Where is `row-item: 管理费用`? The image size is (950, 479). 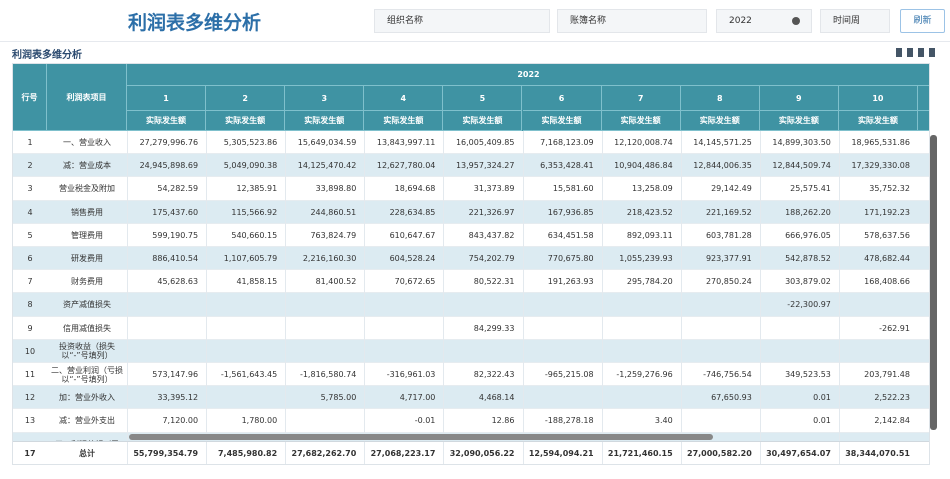 row-item: 管理费用 is located at coordinates (87, 235).